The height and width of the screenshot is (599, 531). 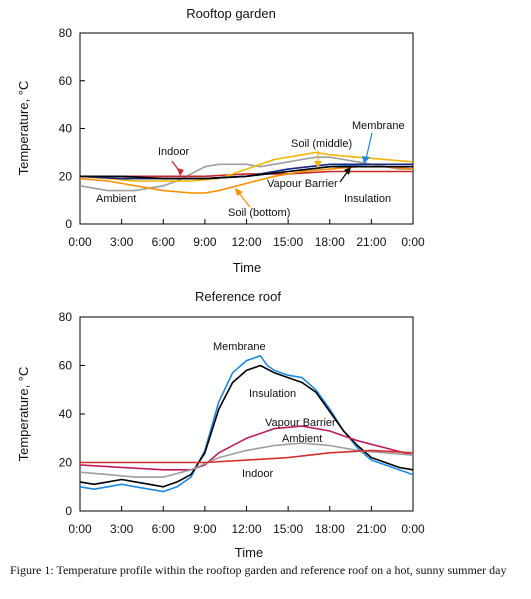 What do you see at coordinates (259, 213) in the screenshot?
I see `annotation-soil-bottom: Soil (bottom)` at bounding box center [259, 213].